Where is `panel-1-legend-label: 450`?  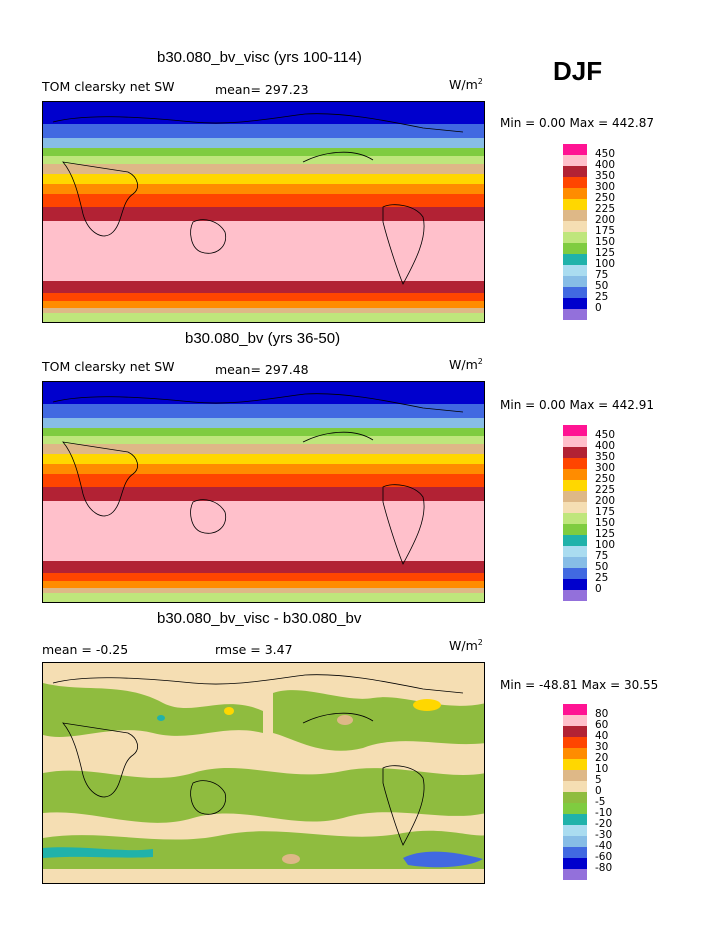
panel-1-legend-label: 450 is located at coordinates (605, 154).